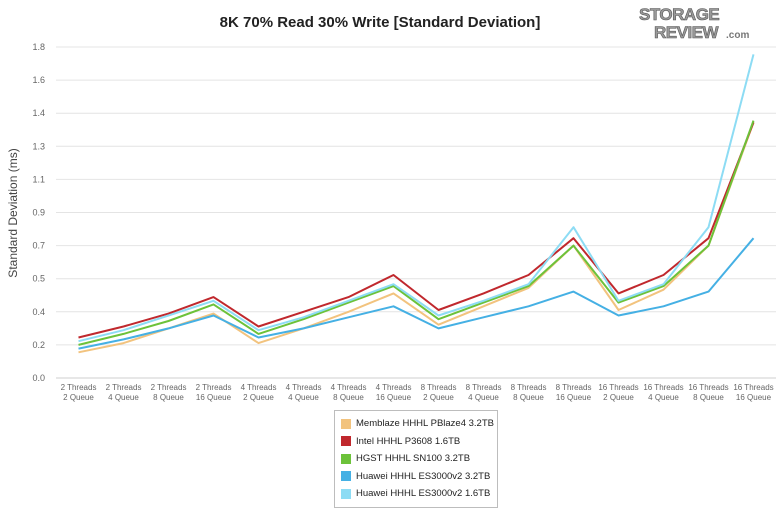 The image size is (780, 516). Describe the element at coordinates (737, 35) in the screenshot. I see `logo-suffix: .com` at that location.